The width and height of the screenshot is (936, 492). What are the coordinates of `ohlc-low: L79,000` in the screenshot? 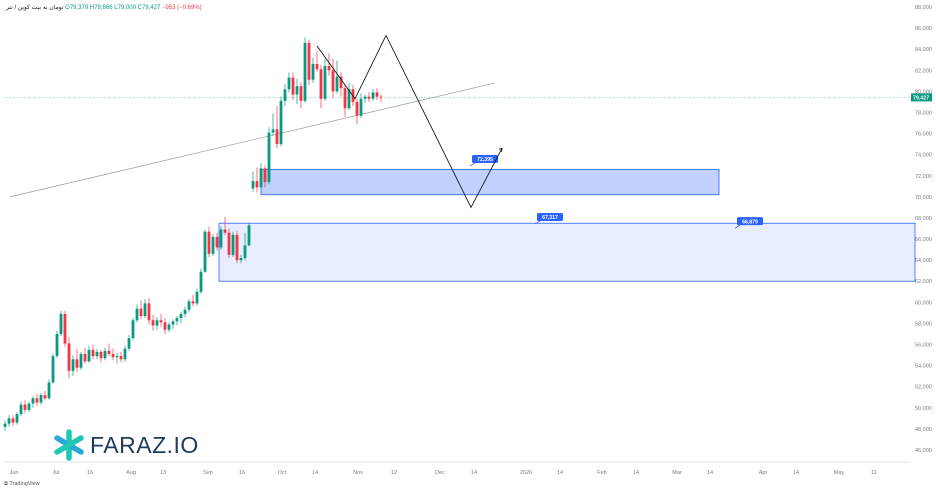 It's located at (125, 8).